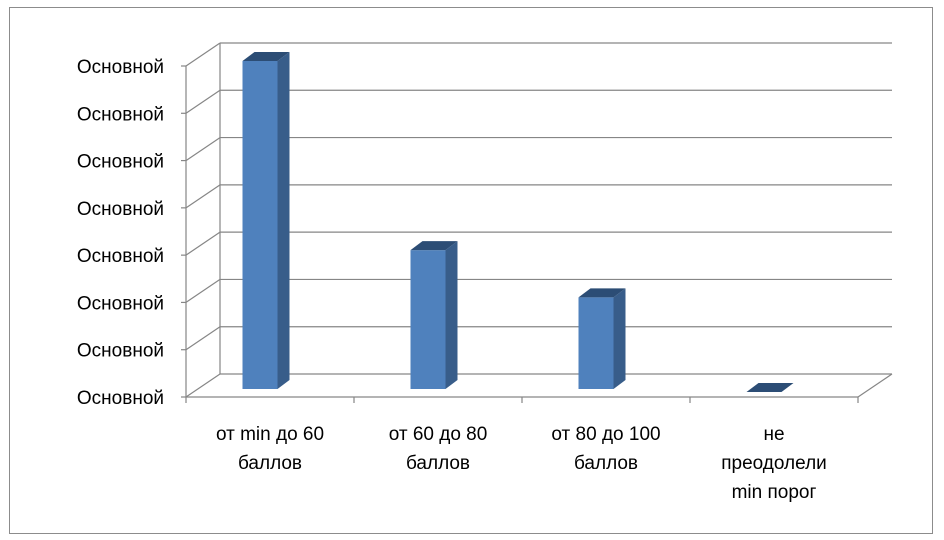 Image resolution: width=944 pixels, height=540 pixels. I want to click on x-category-label: от min до 60 баллов, so click(270, 449).